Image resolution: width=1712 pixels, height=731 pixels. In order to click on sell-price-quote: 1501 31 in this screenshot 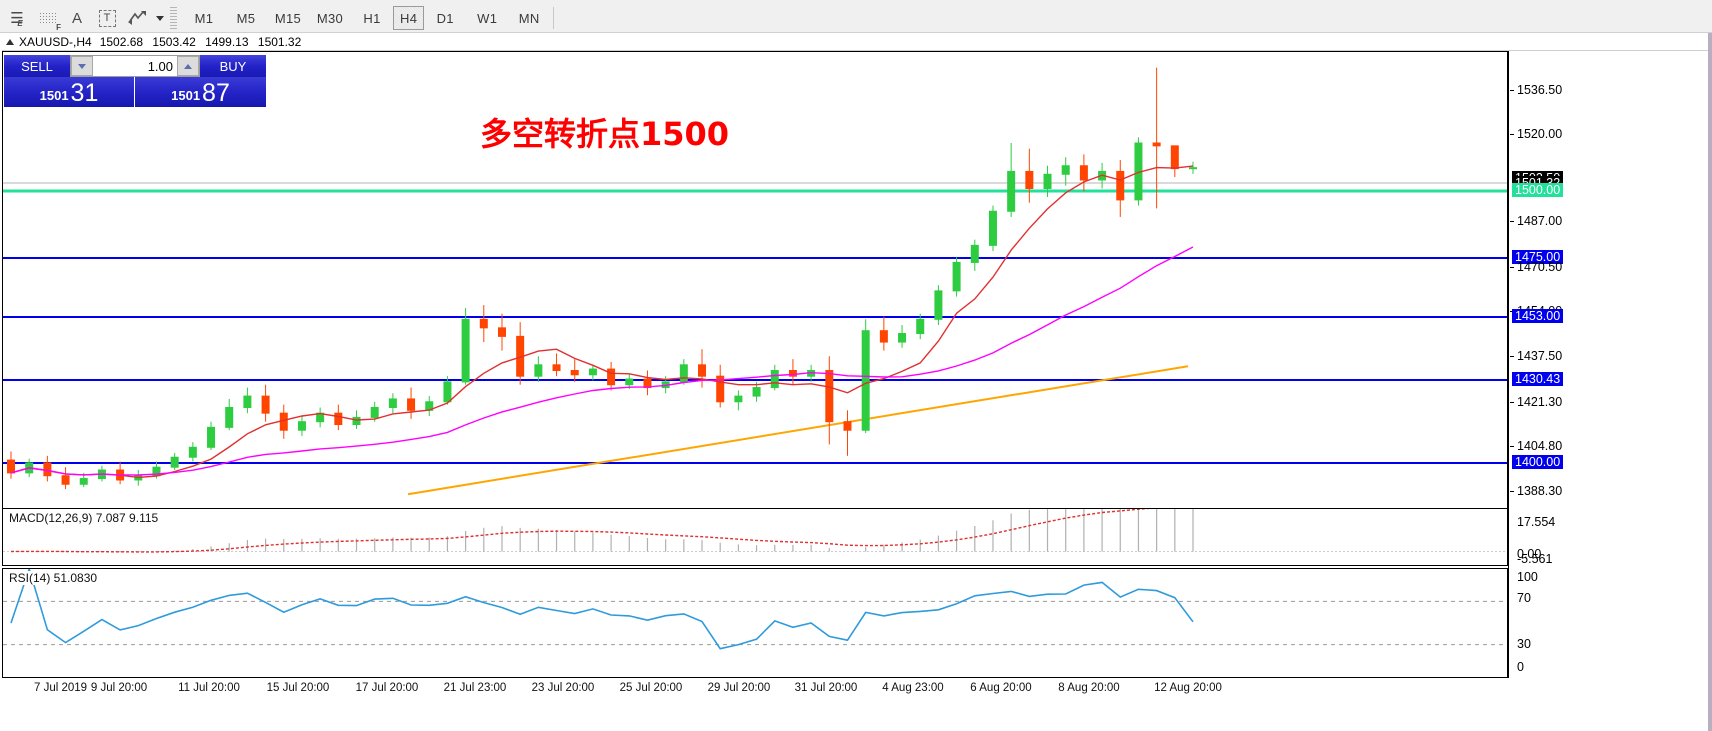, I will do `click(69, 92)`.